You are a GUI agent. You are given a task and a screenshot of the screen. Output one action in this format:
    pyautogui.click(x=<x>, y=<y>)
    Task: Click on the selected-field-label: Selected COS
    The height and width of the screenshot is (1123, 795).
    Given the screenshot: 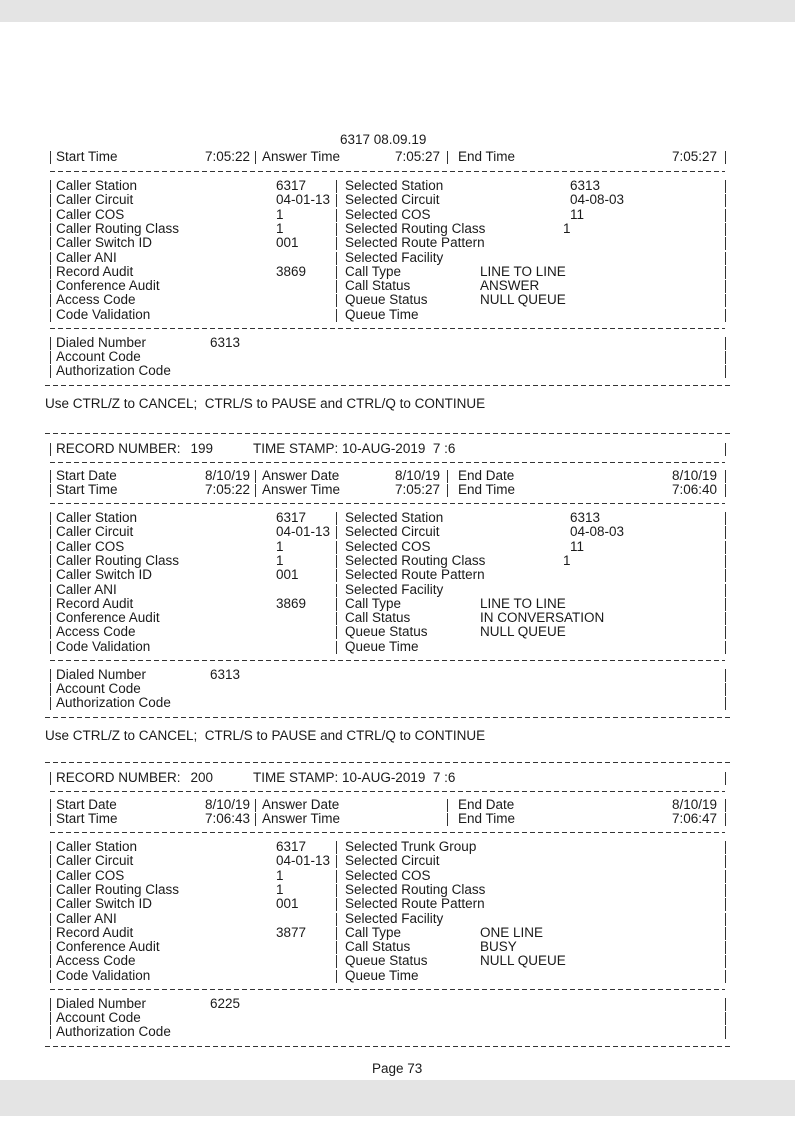 What is the action you would take?
    pyautogui.click(x=388, y=546)
    